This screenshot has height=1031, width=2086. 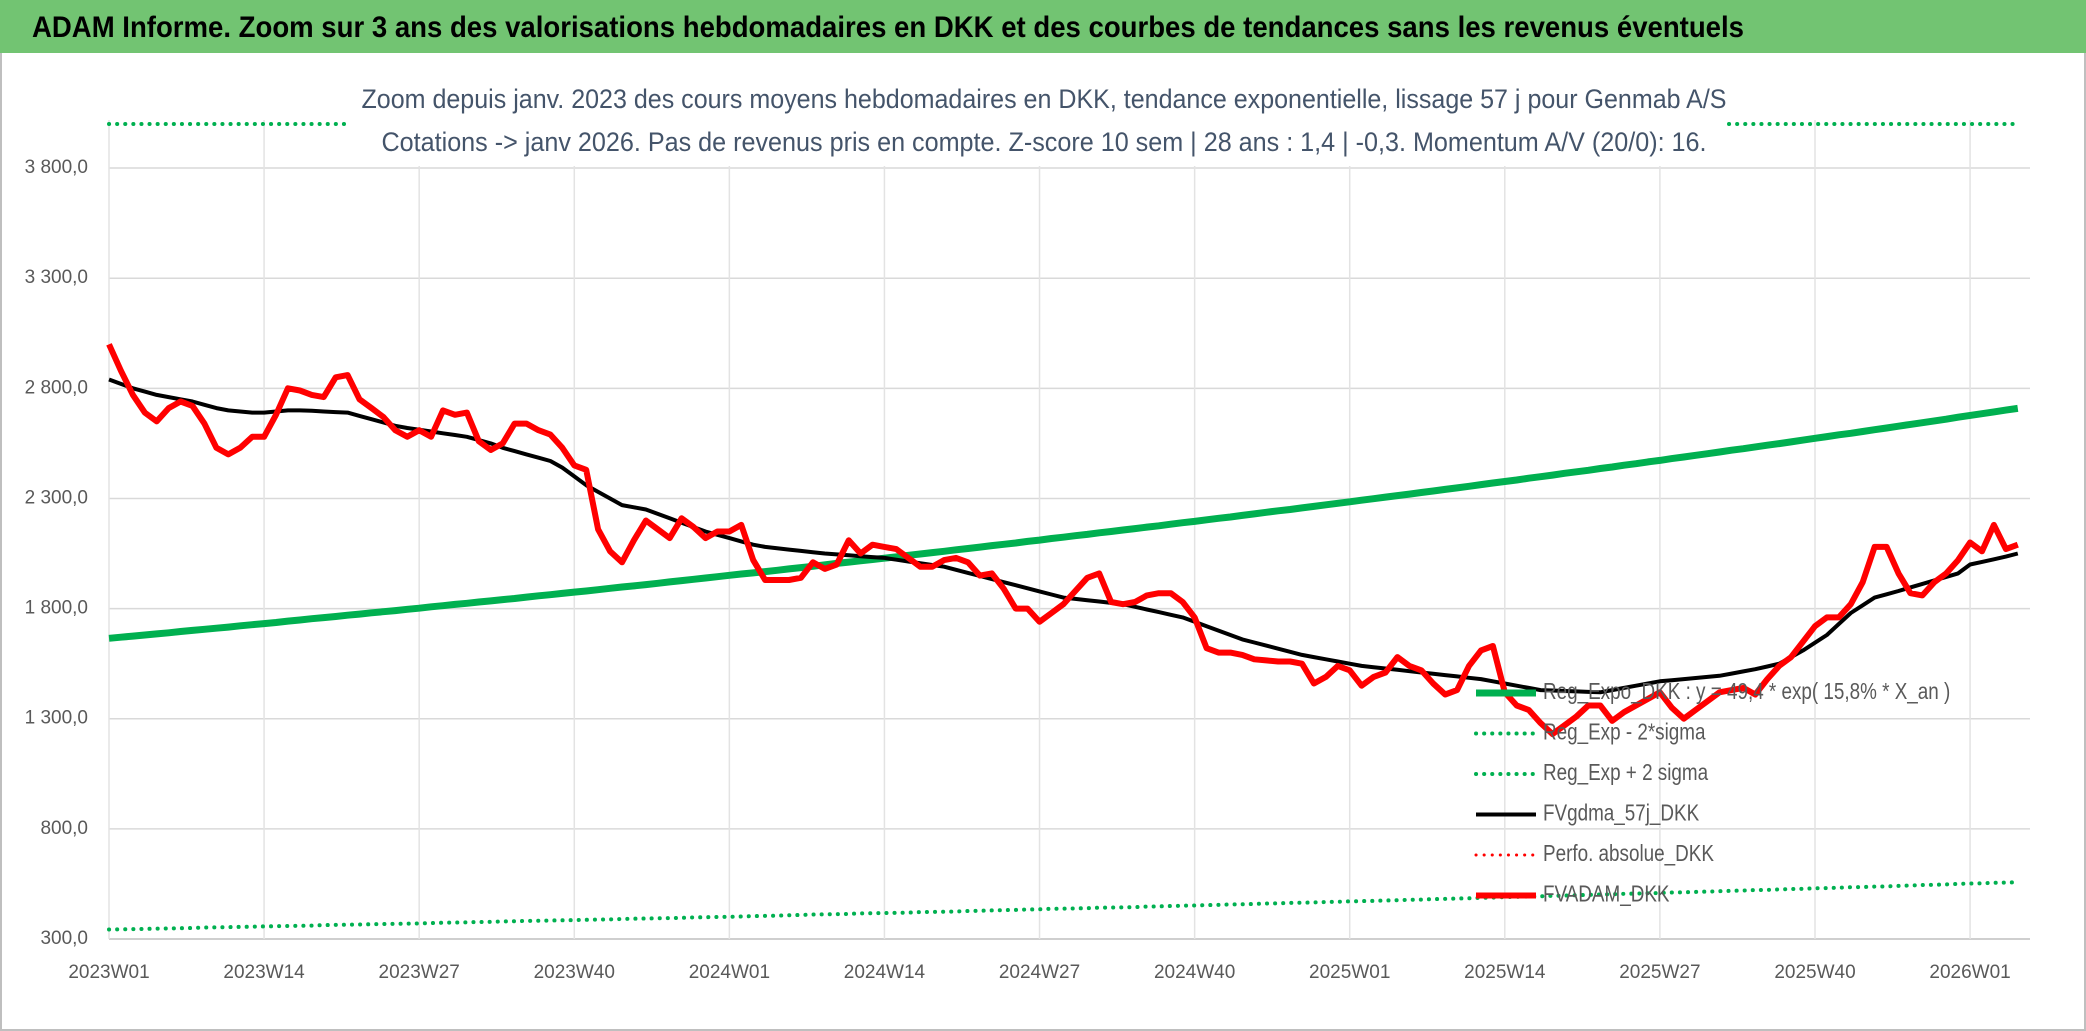 I want to click on legend-label: FVADAM_DKK, so click(x=1606, y=894).